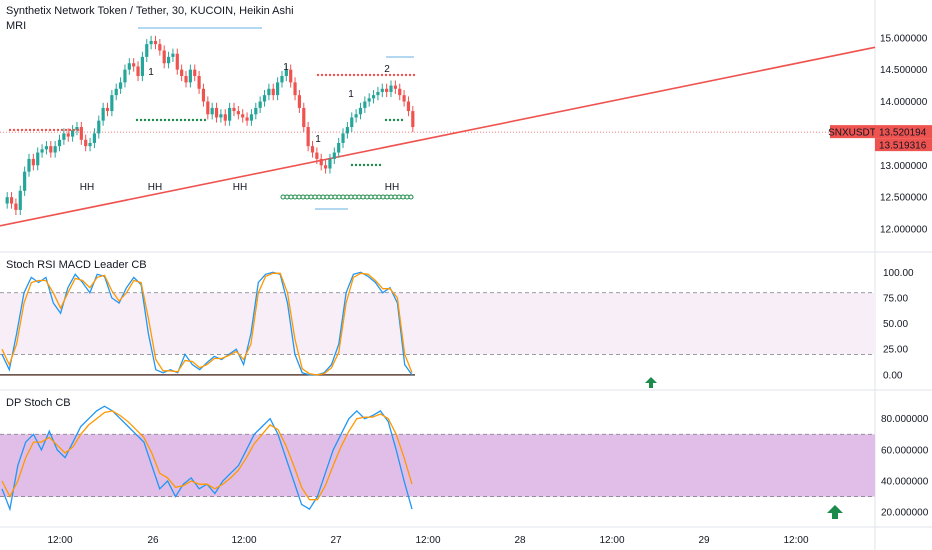  Describe the element at coordinates (904, 230) in the screenshot. I see `price-tick-label: 12.000000` at that location.